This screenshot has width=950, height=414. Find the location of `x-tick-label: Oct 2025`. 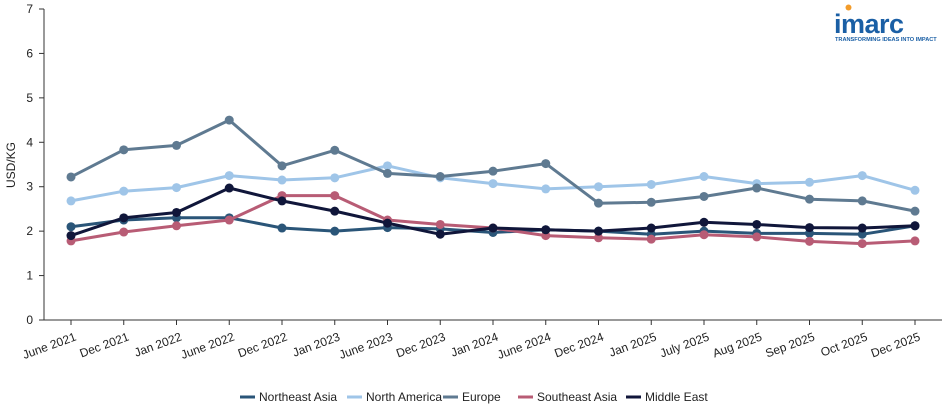

x-tick-label: Oct 2025 is located at coordinates (844, 345).